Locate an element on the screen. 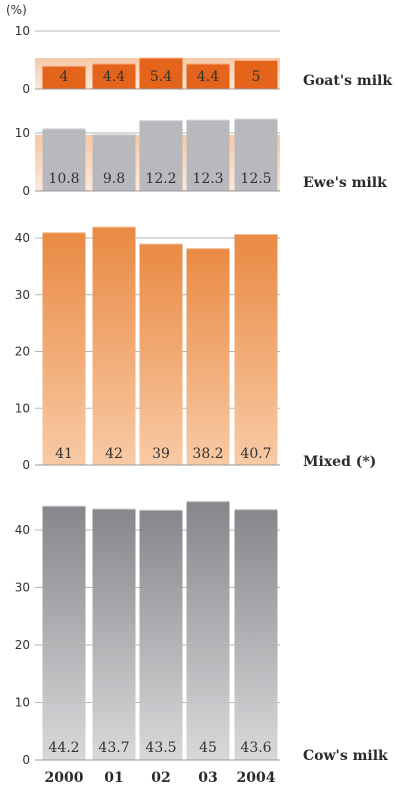 The width and height of the screenshot is (398, 792). x-label-4: 2004 is located at coordinates (256, 778).